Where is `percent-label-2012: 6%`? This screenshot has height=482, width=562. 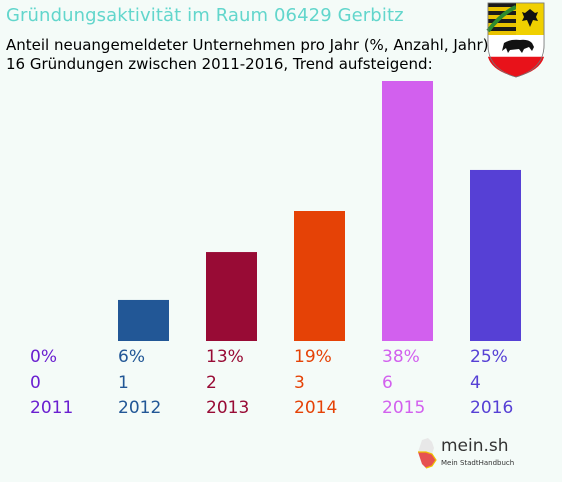
percent-label-2012: 6% is located at coordinates (131, 357).